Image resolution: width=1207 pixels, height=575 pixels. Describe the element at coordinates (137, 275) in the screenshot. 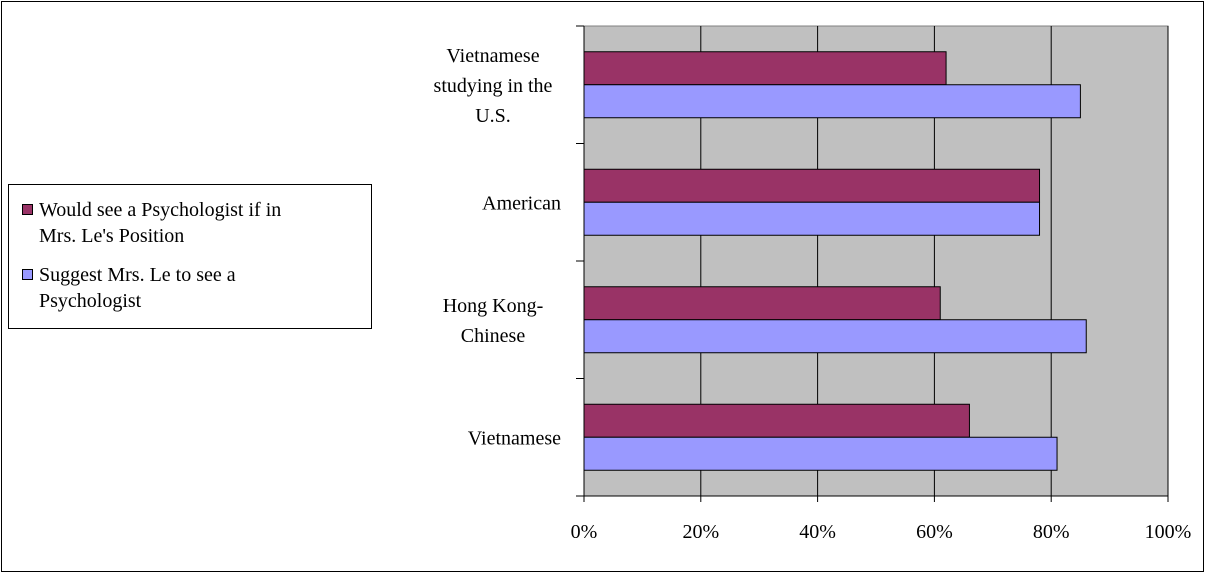

I see `legend-label-line: Suggest Mrs. Le to see a` at that location.